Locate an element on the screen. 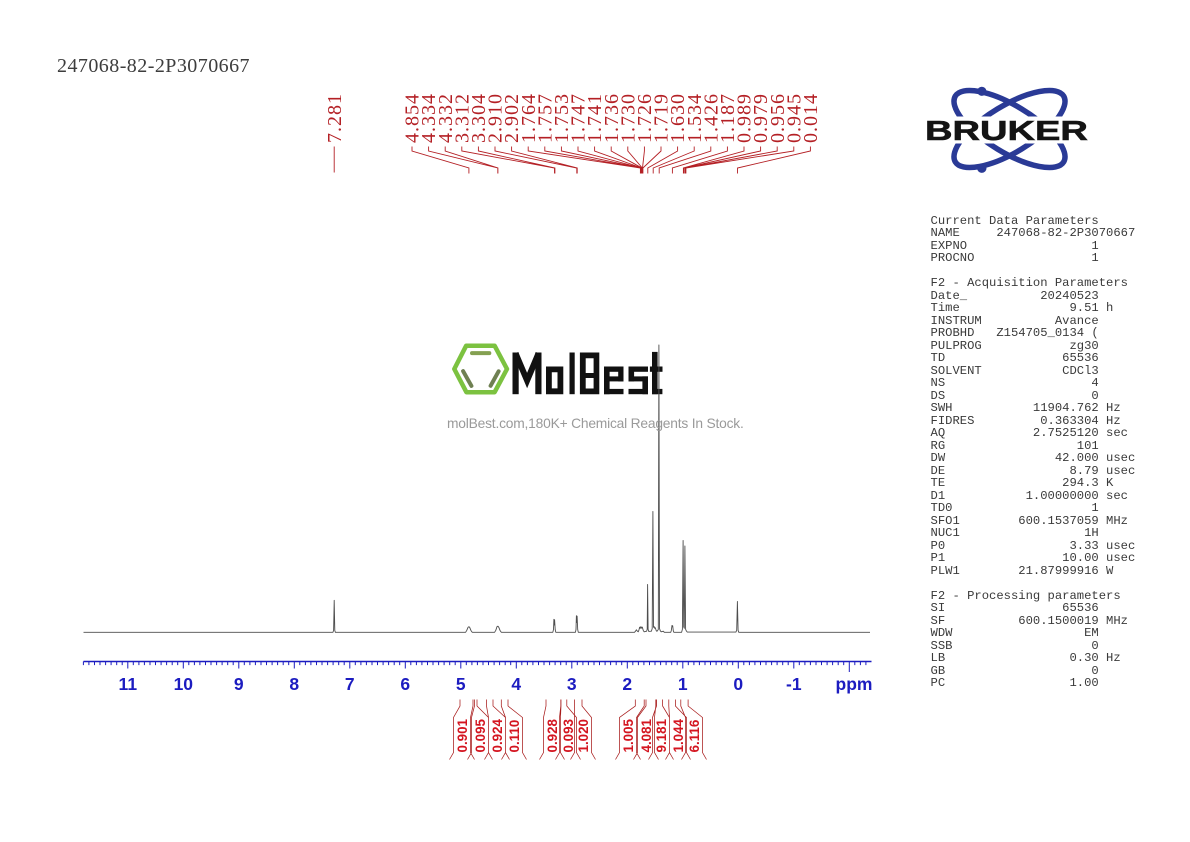 The width and height of the screenshot is (1190, 842). svg-text: 1 is located at coordinates (683, 684).